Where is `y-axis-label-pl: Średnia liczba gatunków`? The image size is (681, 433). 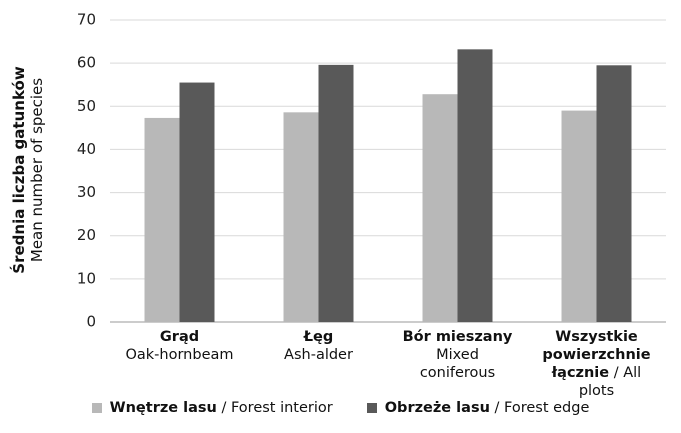 y-axis-label-pl: Średnia liczba gatunków is located at coordinates (19, 170).